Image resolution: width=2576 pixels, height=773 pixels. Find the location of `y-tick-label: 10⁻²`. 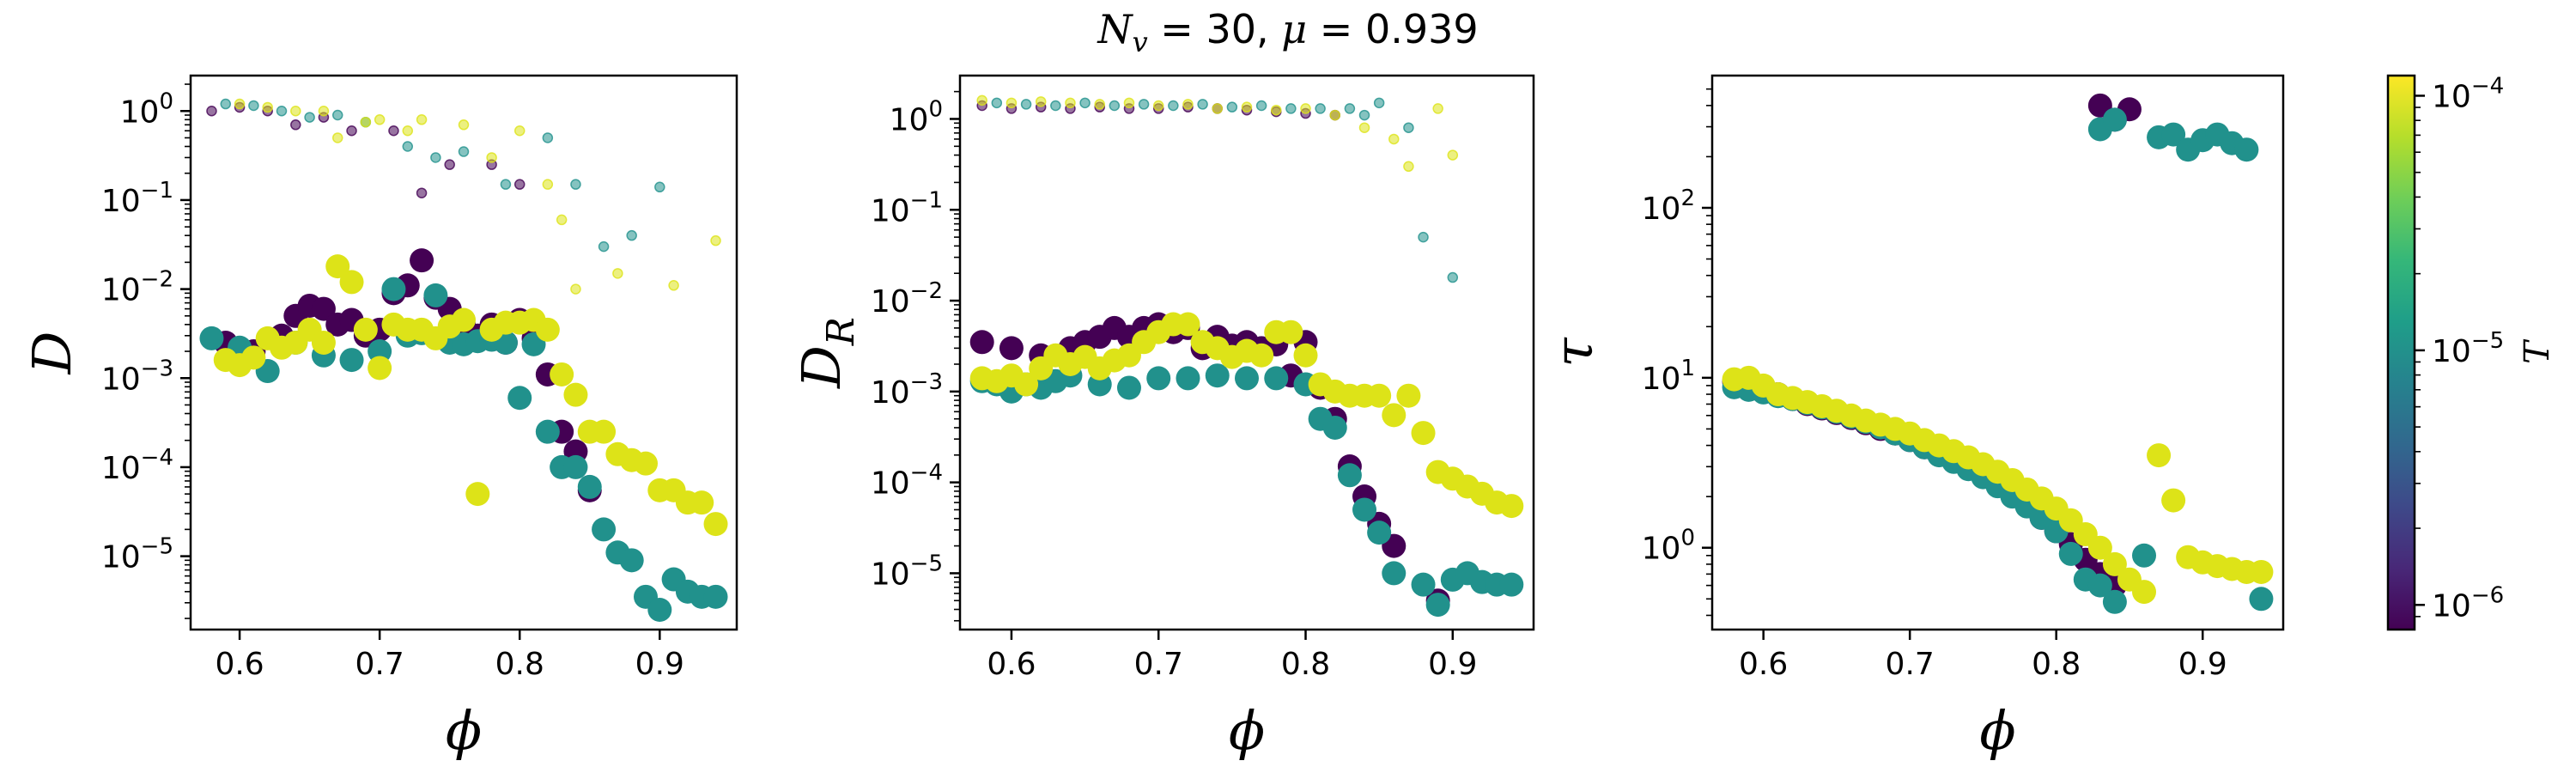

y-tick-label: 10⁻² is located at coordinates (907, 299).